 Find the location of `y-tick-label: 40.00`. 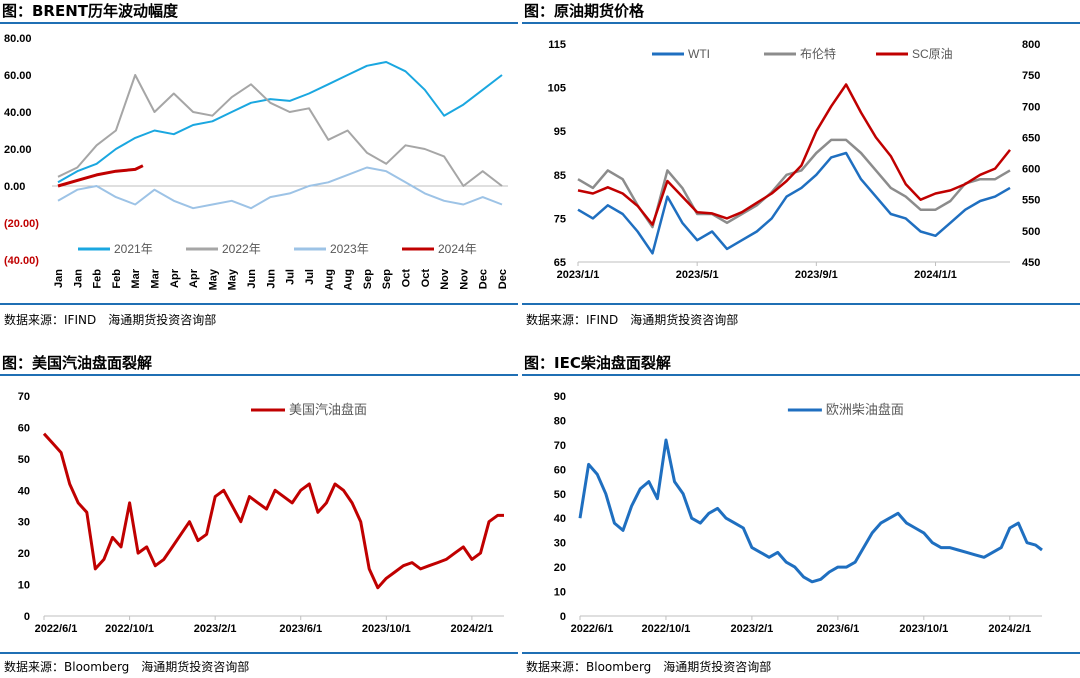

y-tick-label: 40.00 is located at coordinates (18, 113).